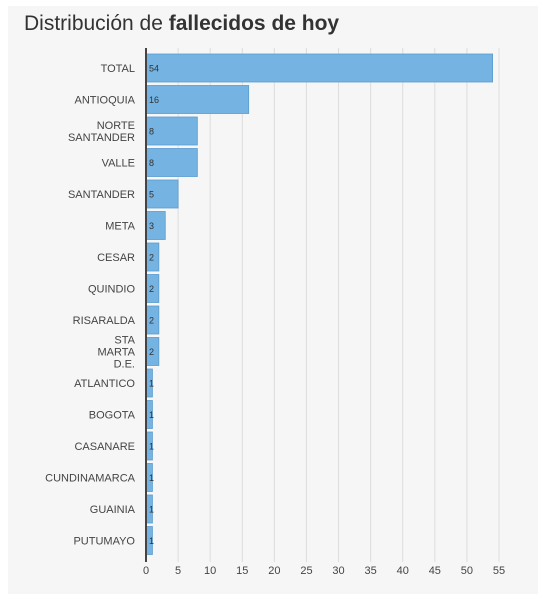 The width and height of the screenshot is (546, 600). Describe the element at coordinates (104, 101) in the screenshot. I see `category-label: ANTIOQUIA` at that location.